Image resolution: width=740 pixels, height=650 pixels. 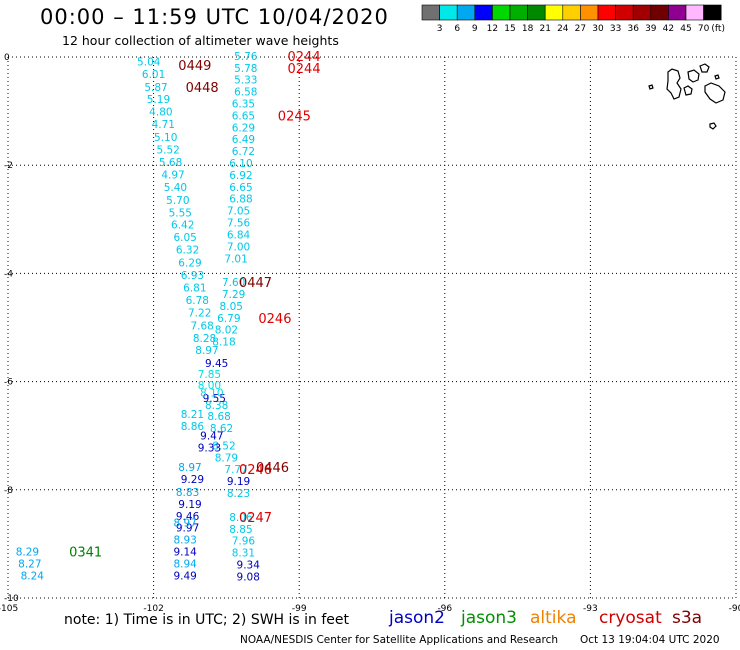 What do you see at coordinates (238, 212) in the screenshot?
I see `wave-height-label: 7.05` at bounding box center [238, 212].